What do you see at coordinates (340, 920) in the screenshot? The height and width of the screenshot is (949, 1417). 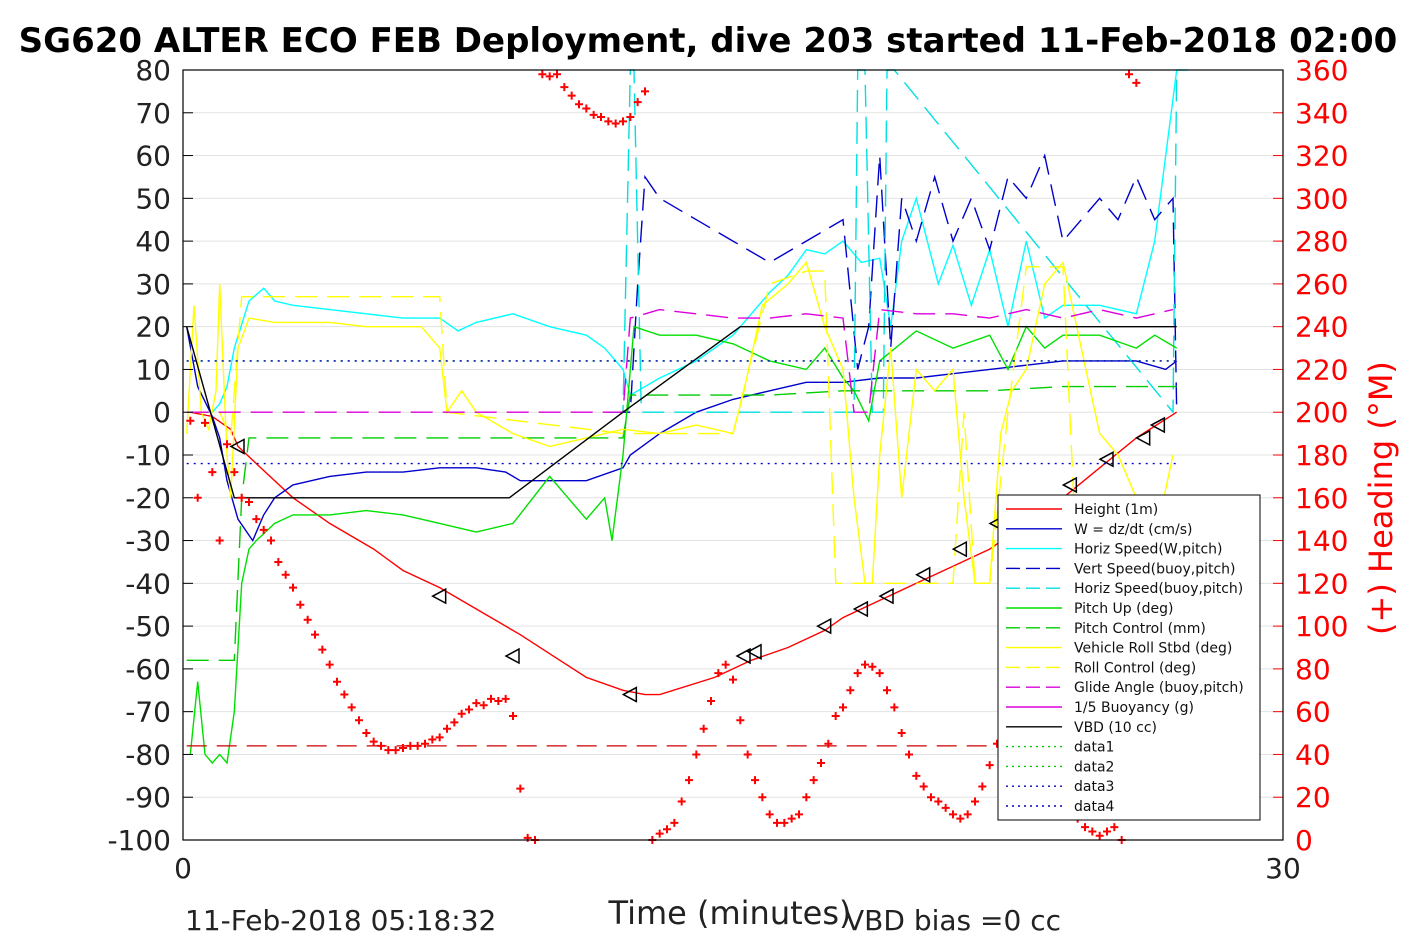 I see `footer-timestamp: 11-Feb-2018 05:18:32` at bounding box center [340, 920].